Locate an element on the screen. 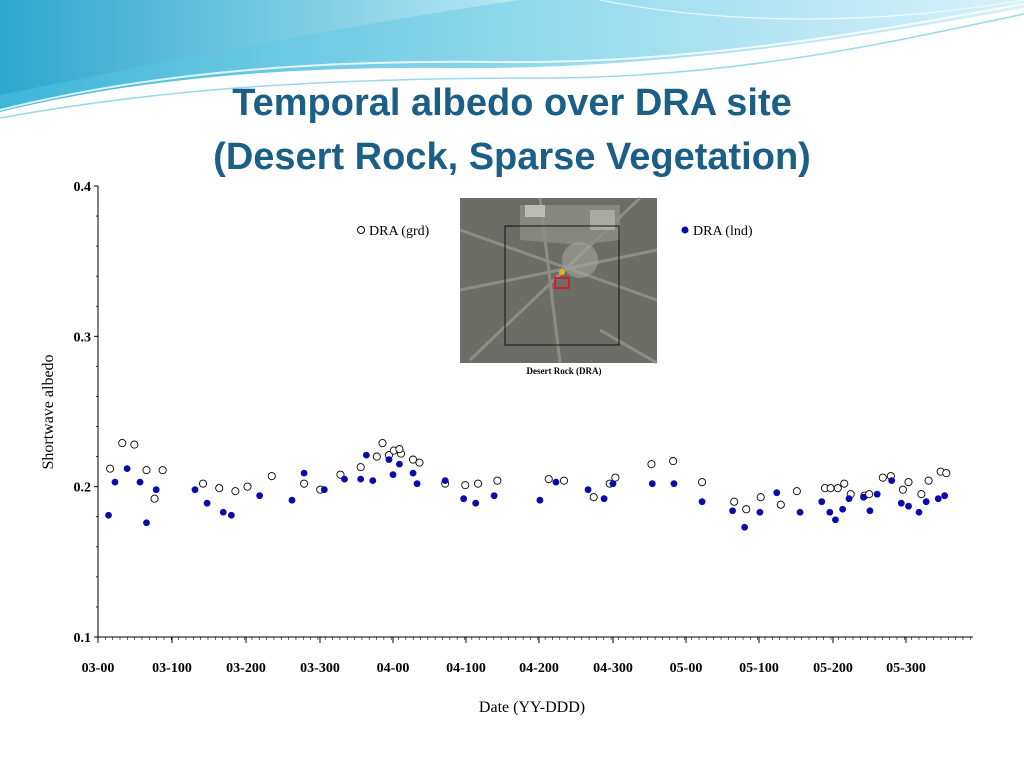 The height and width of the screenshot is (768, 1024). x-tick-label: 03-300 is located at coordinates (320, 668).